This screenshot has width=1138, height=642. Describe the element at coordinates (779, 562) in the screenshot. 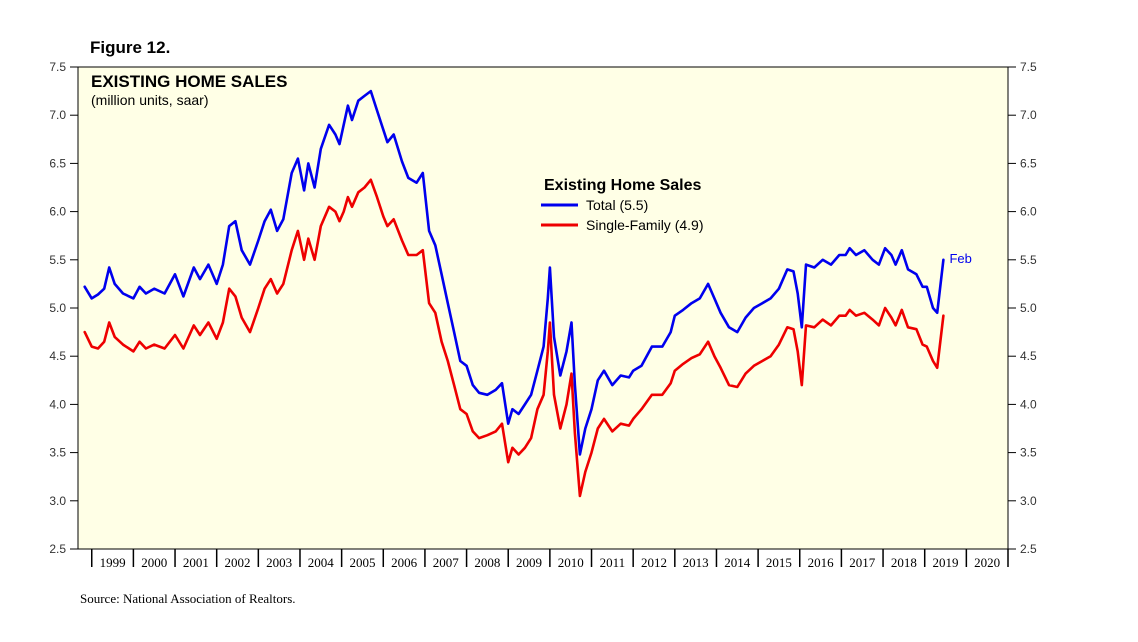

I see `x-tick-label: 2015` at that location.